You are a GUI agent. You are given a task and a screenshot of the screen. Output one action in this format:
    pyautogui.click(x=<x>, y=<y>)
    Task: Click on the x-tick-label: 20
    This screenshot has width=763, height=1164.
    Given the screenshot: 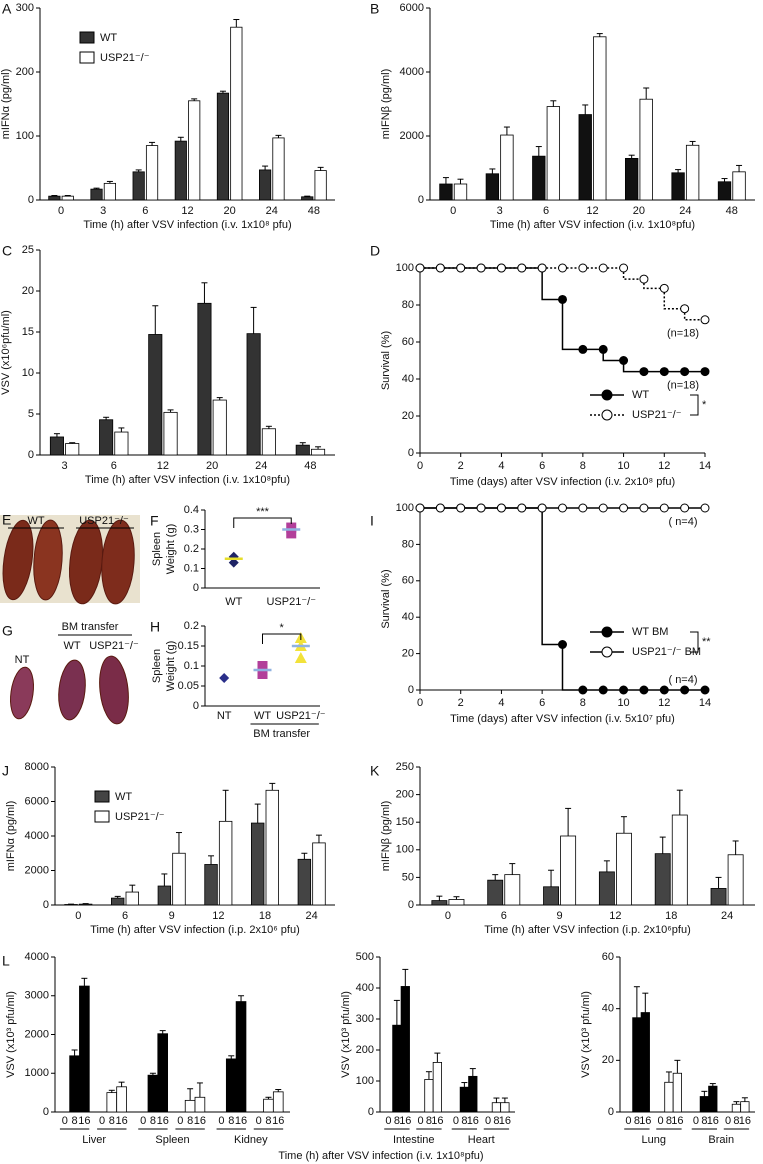 What is the action you would take?
    pyautogui.click(x=230, y=211)
    